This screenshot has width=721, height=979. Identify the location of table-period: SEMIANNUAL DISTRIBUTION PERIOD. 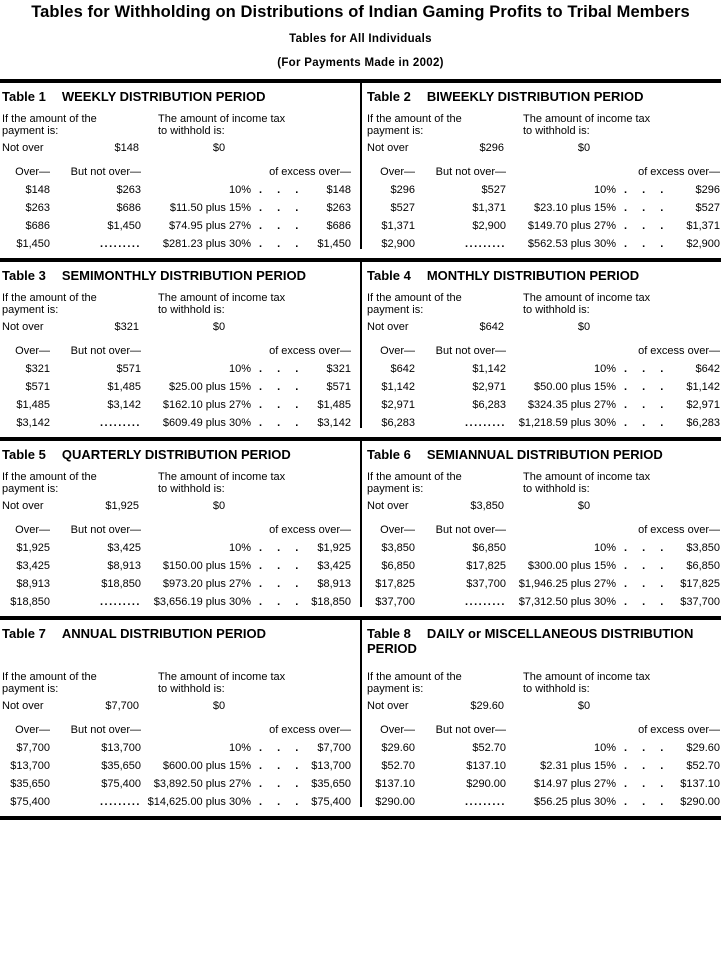
(544, 454).